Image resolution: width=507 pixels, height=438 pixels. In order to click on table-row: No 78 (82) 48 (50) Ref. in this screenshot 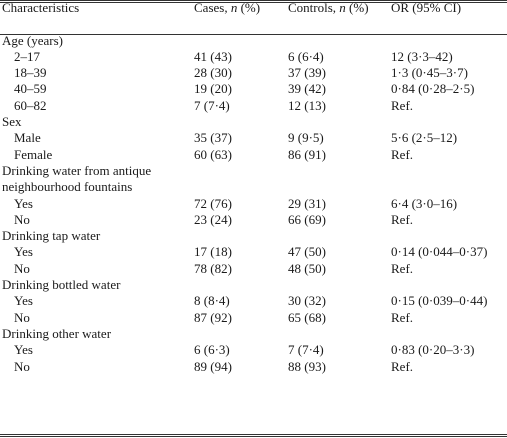, I will do `click(253, 269)`.